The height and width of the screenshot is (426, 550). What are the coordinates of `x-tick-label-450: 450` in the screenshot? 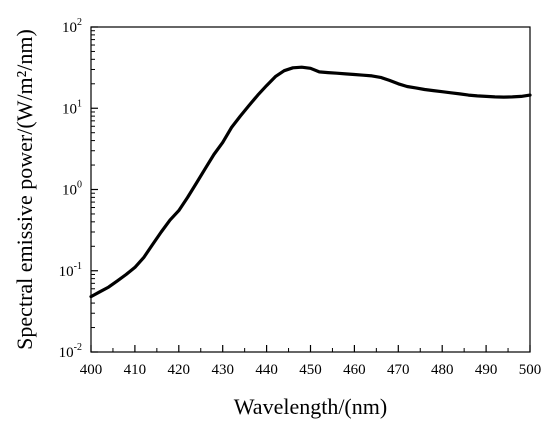 It's located at (310, 370).